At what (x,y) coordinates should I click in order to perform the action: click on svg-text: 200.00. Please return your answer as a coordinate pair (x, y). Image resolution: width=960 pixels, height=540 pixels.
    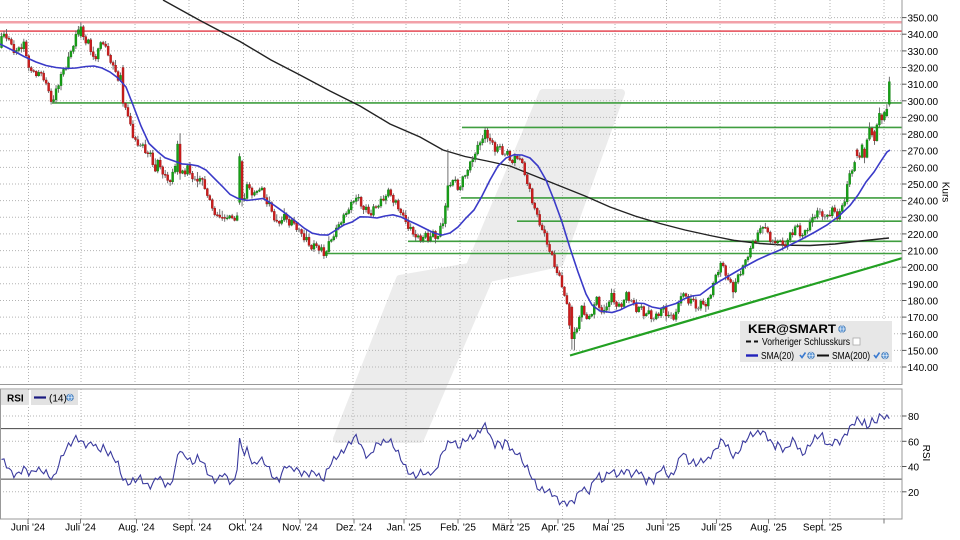
    Looking at the image, I should click on (923, 268).